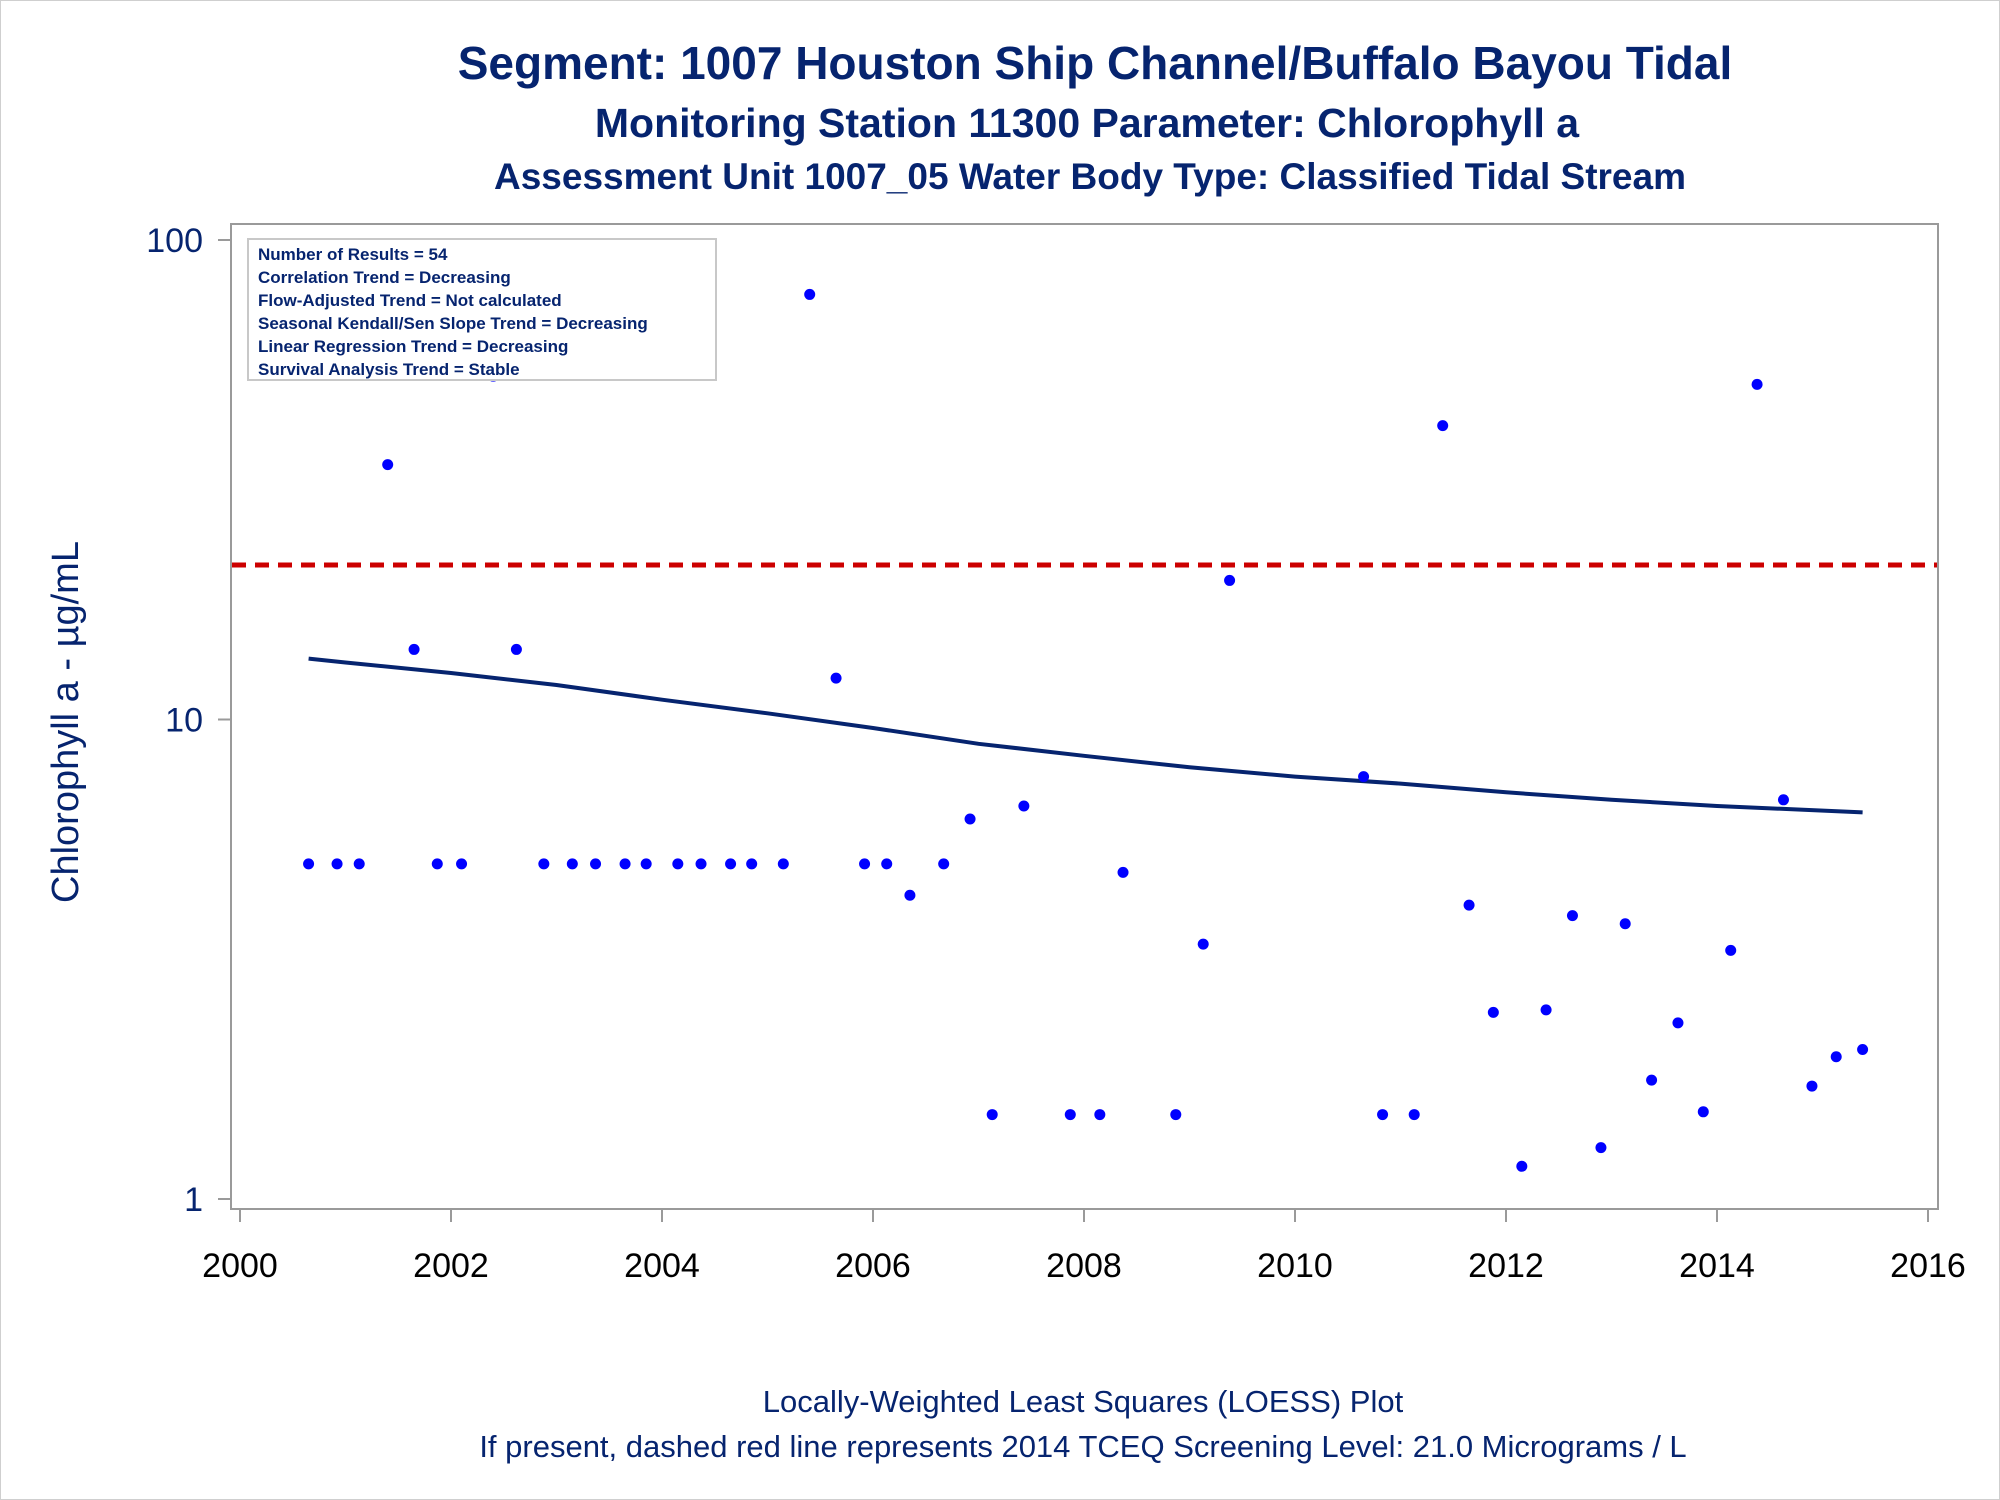 The image size is (2000, 1500). I want to click on x-axis: 2000 2002 2004 2006 2008 2010 2012 2014 2016, so click(1084, 1246).